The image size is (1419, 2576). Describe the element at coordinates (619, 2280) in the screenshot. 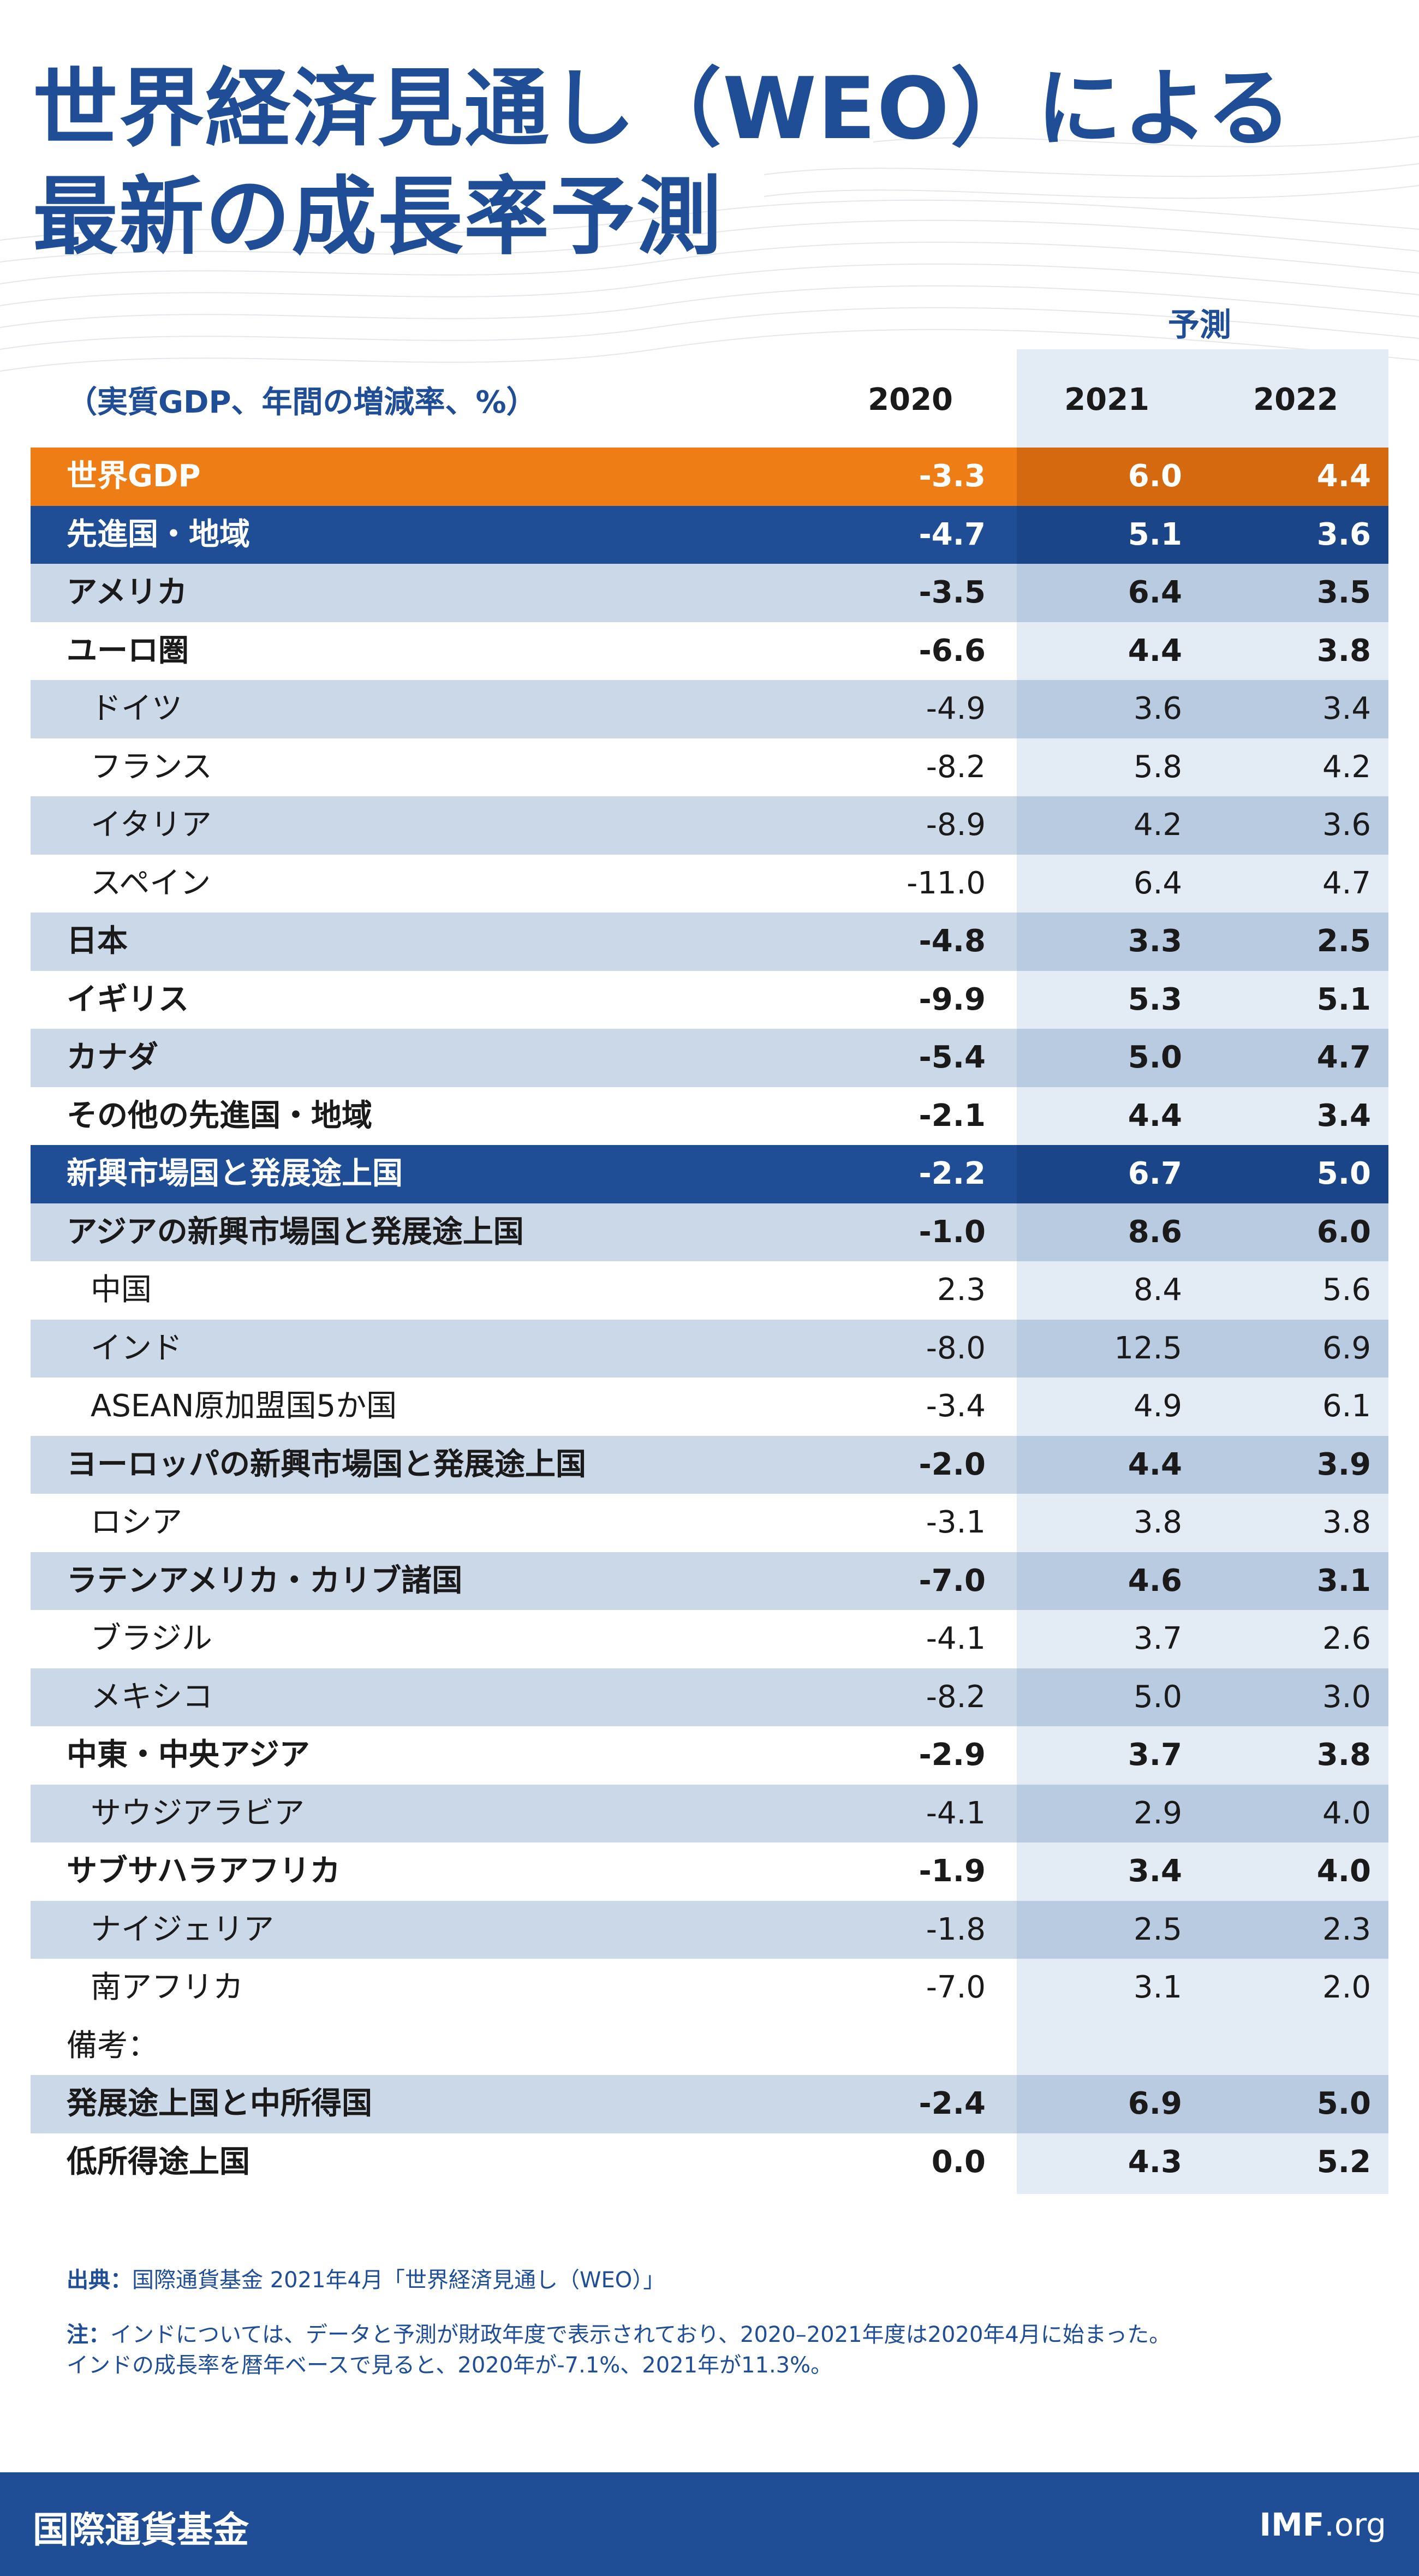

I see `source-note: 出典：国際通貨基金 2021年4月「世界経済見通し（WEO）」` at that location.